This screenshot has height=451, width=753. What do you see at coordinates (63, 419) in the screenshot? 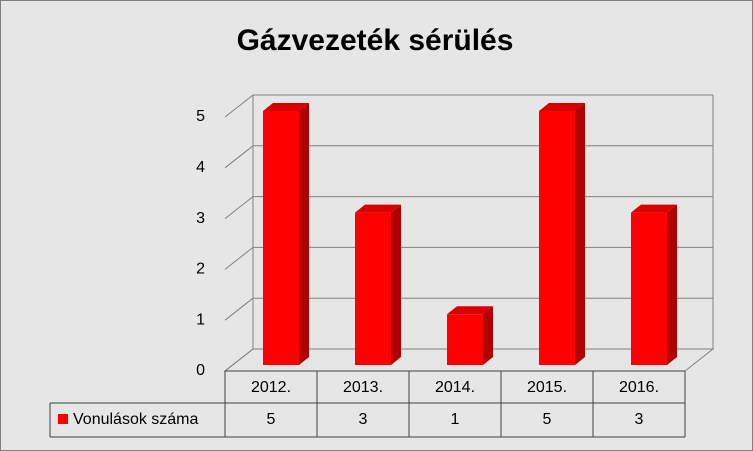
I see `legend-key` at bounding box center [63, 419].